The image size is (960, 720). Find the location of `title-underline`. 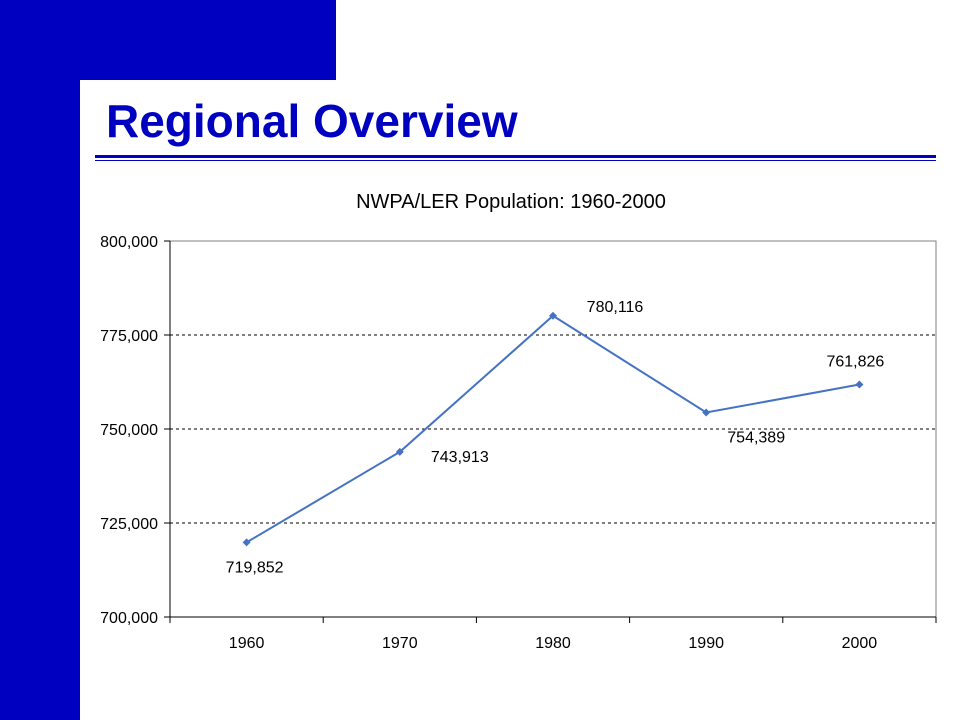

title-underline is located at coordinates (515, 156).